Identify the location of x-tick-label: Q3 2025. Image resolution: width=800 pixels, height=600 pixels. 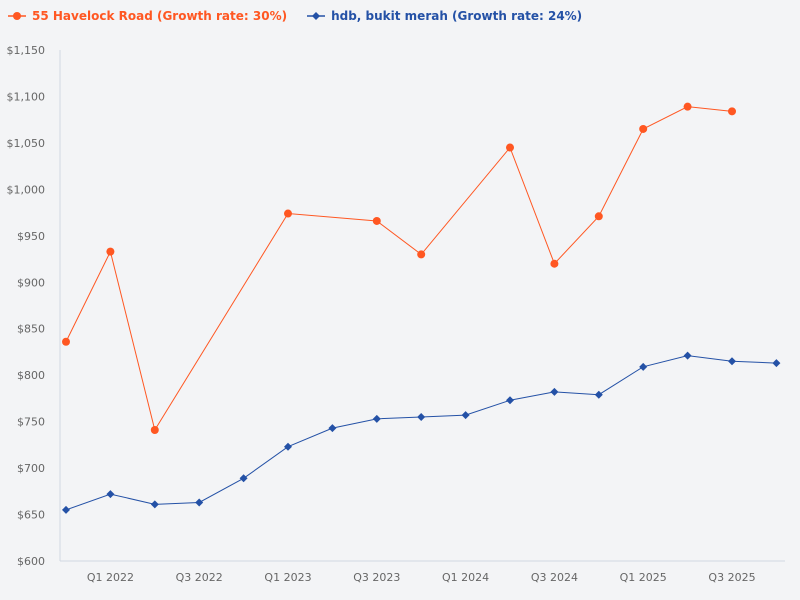
(731, 577).